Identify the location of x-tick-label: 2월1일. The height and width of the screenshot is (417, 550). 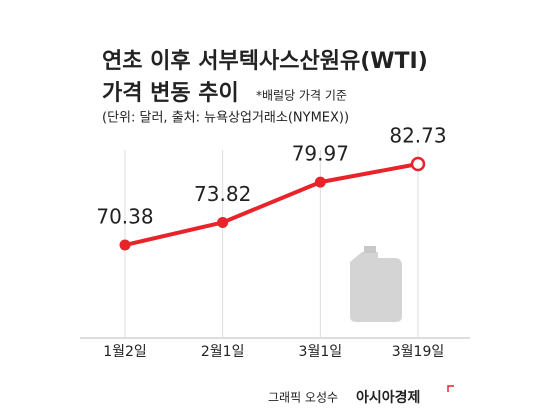
(223, 352).